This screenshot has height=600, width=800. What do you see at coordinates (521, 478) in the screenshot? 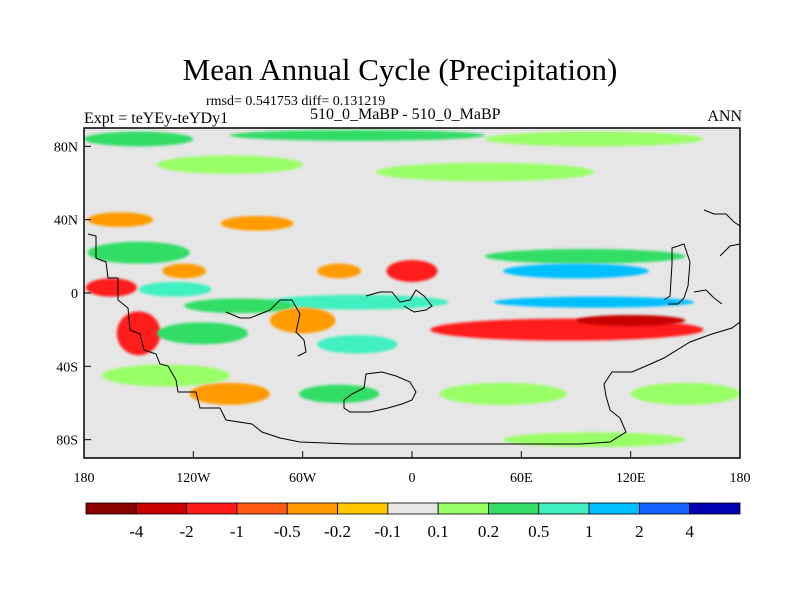
I see `x-tick-label: 60E` at bounding box center [521, 478].